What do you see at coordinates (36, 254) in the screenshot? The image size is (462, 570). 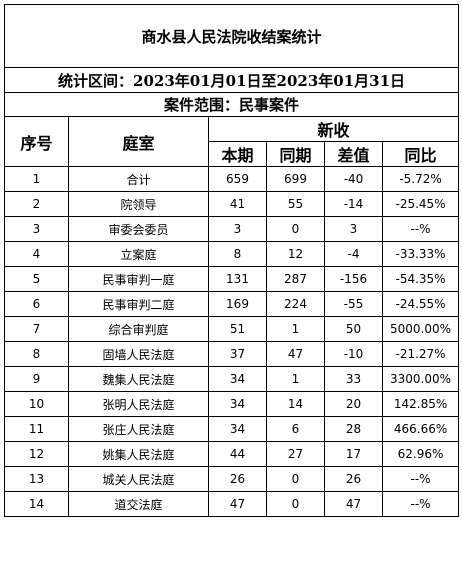 I see `cell-seq: 4` at bounding box center [36, 254].